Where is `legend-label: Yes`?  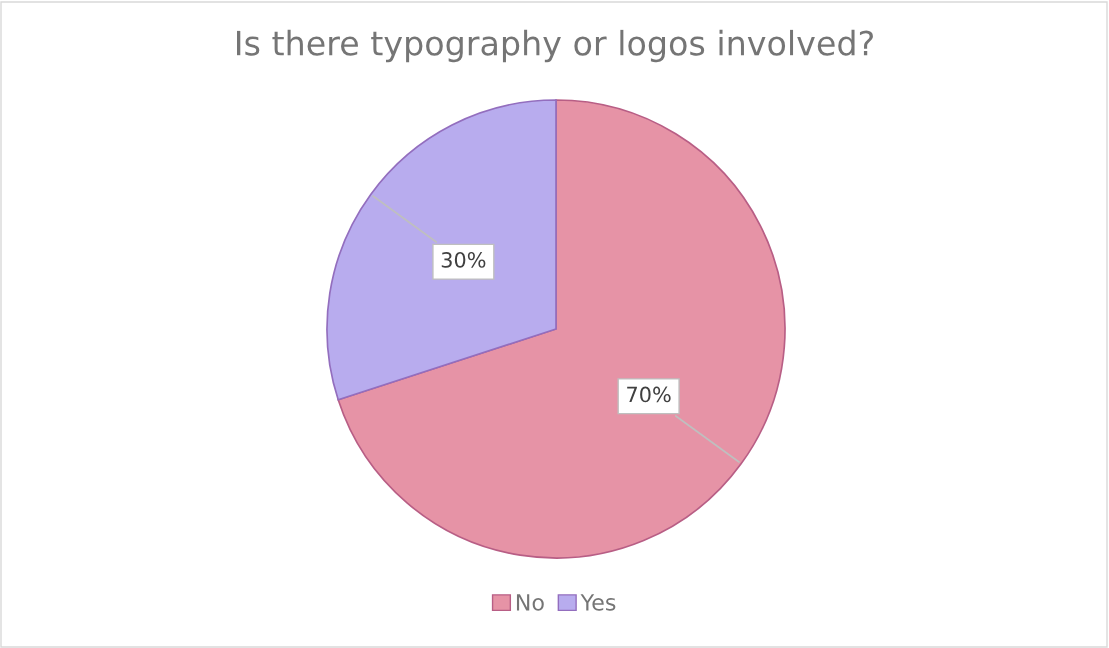 legend-label: Yes is located at coordinates (598, 602).